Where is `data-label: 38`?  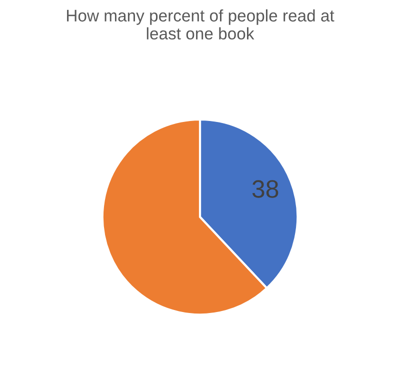
data-label: 38 is located at coordinates (265, 189).